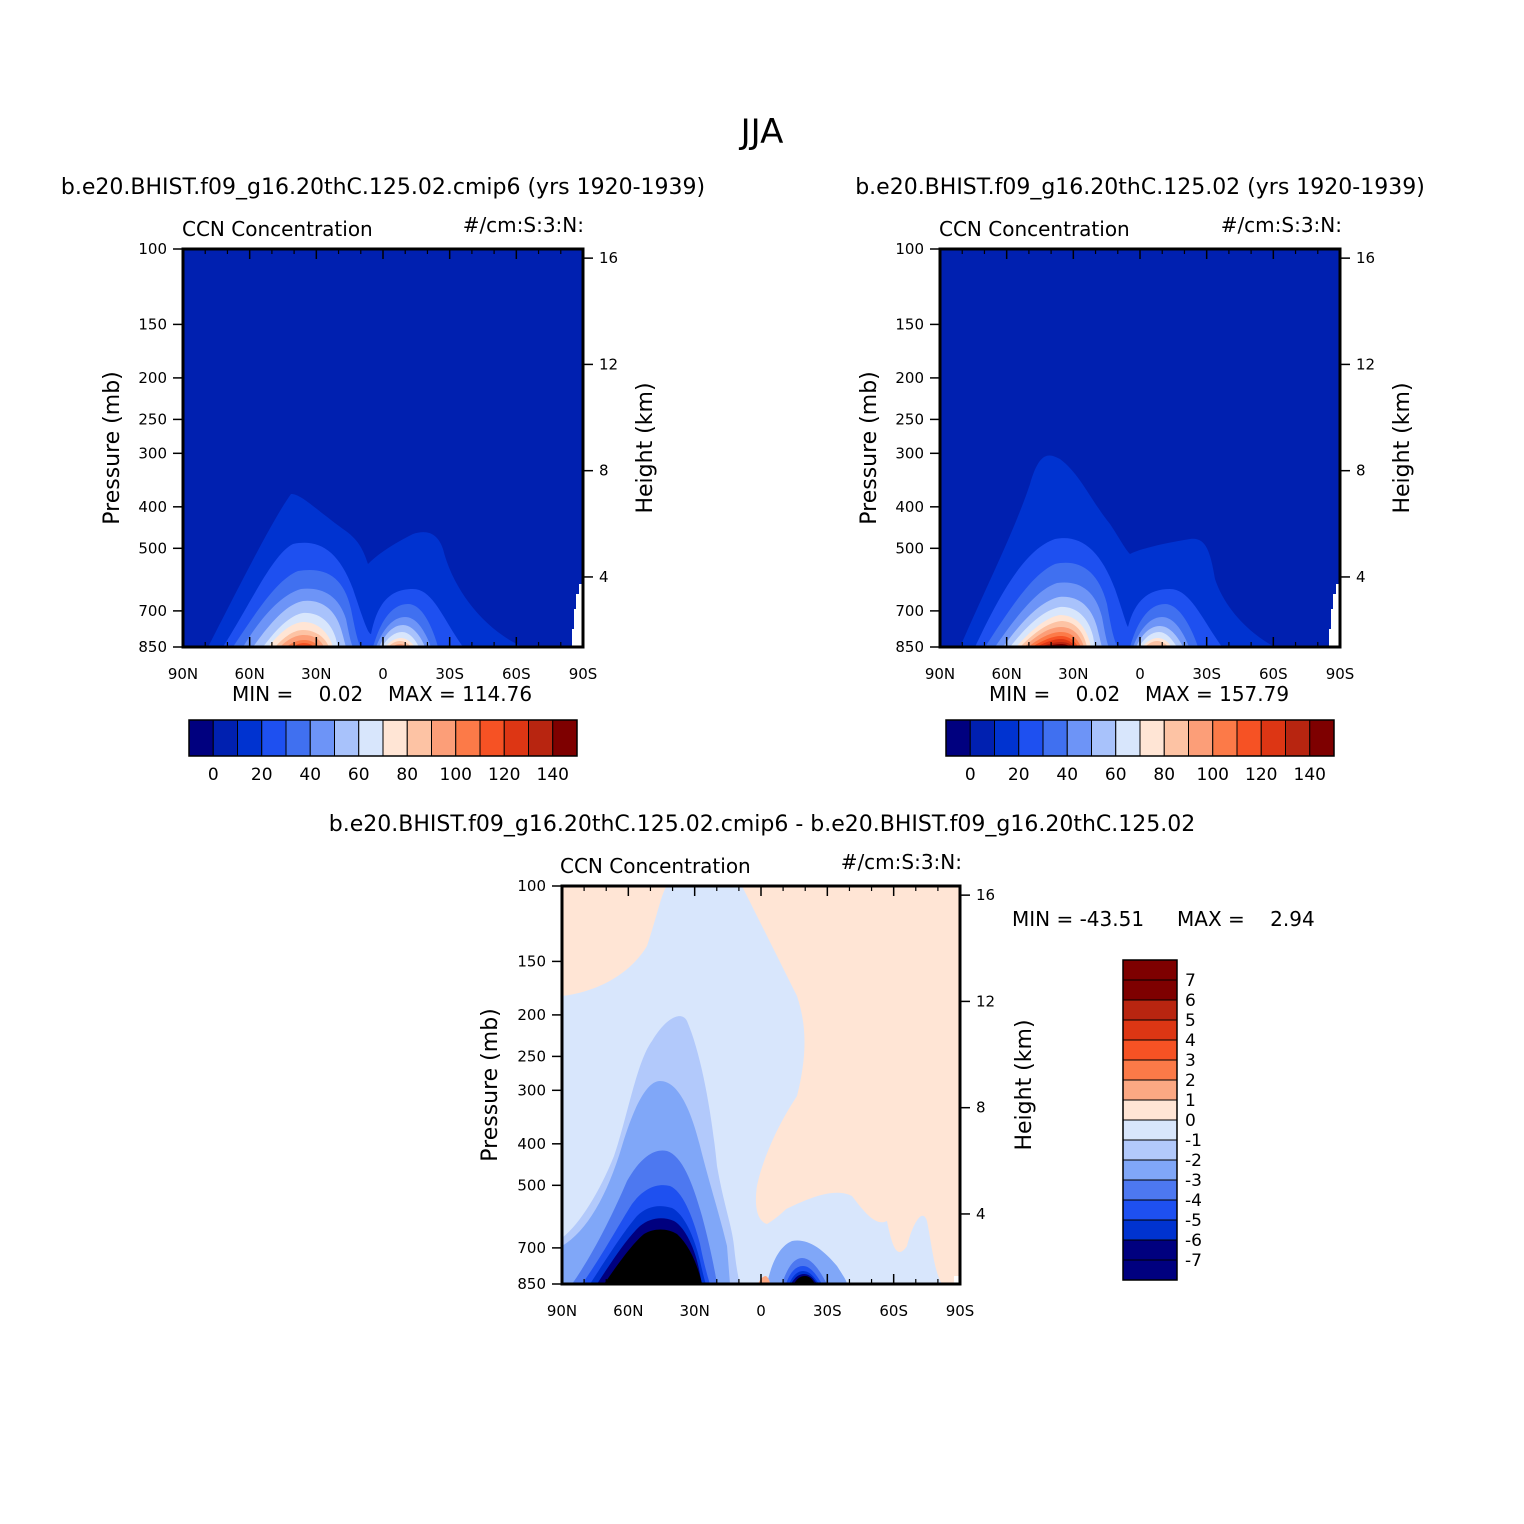  Describe the element at coordinates (1217, 694) in the screenshot. I see `panel-2-max-text: MAX = 157.79` at that location.